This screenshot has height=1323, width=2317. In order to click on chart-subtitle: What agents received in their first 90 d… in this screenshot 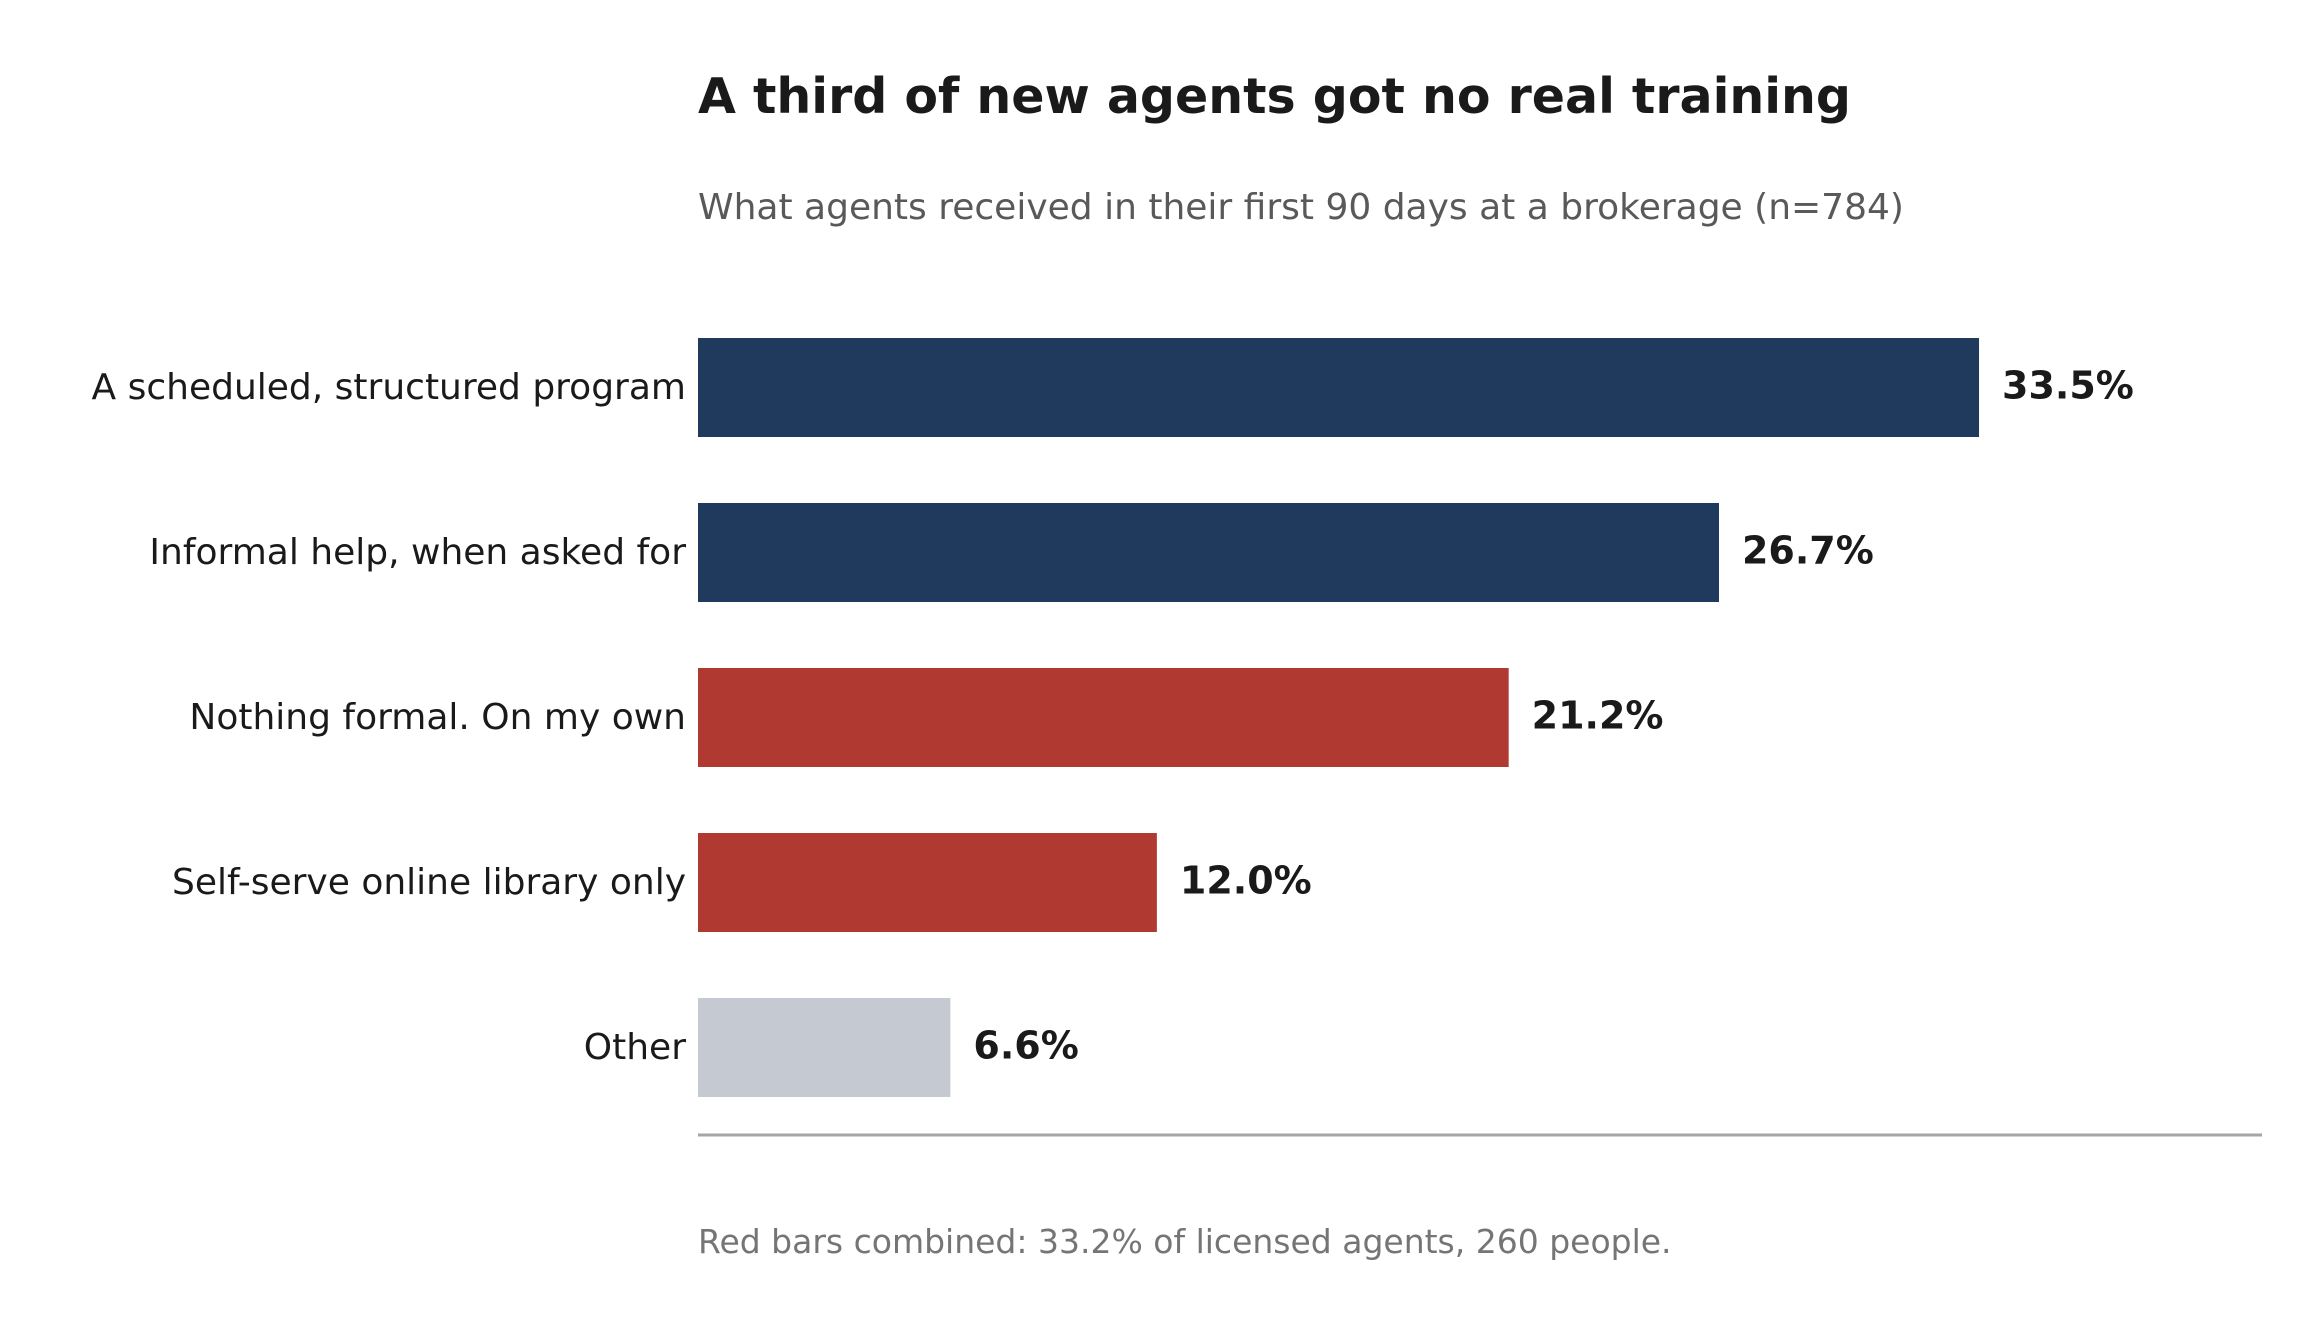, I will do `click(1301, 207)`.